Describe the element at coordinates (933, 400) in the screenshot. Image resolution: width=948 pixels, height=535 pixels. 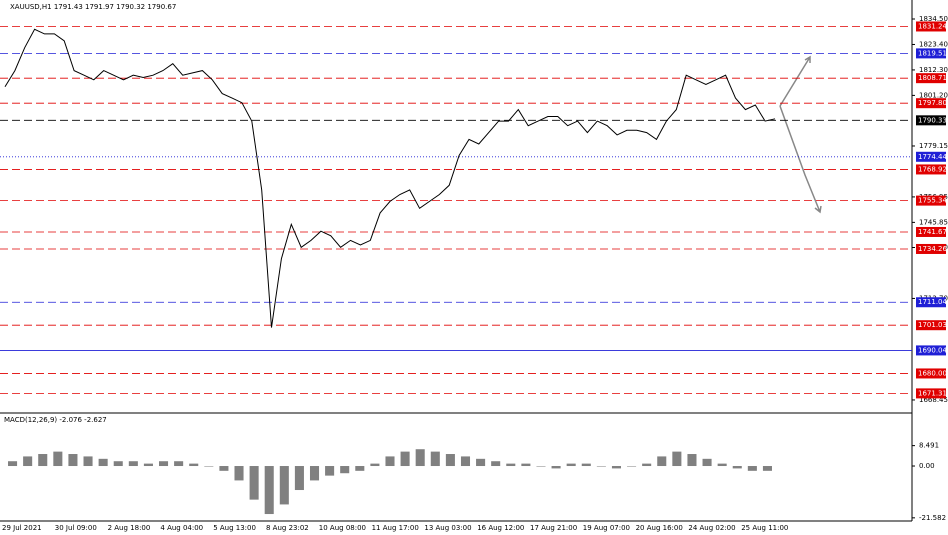
I see `y-tick-label: 1668.45` at that location.